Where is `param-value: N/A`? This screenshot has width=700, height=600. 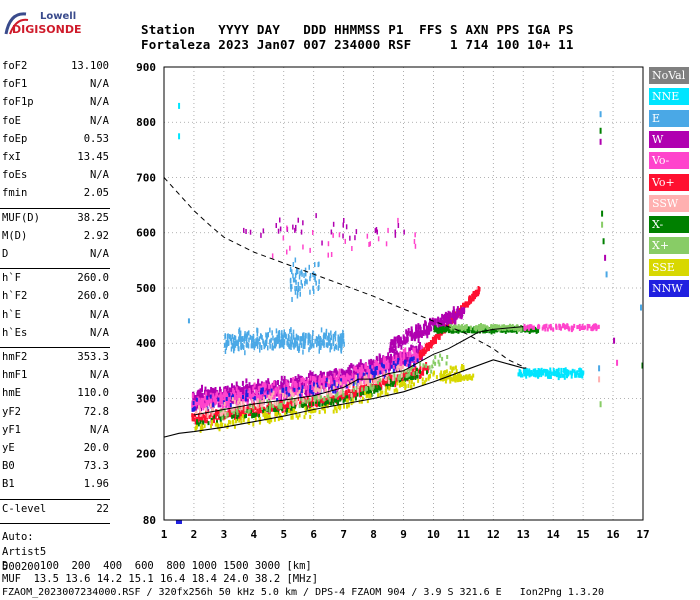
param-value: N/A is located at coordinates (99, 332).